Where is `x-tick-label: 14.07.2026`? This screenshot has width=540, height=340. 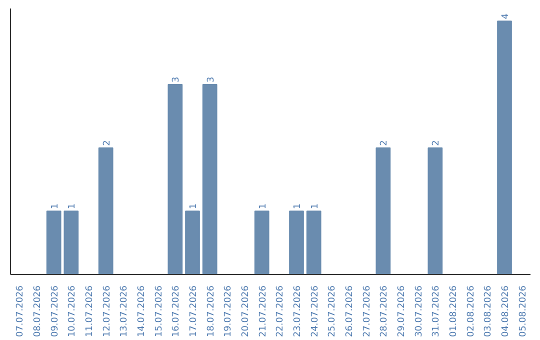
x-tick-label: 14.07.2026 is located at coordinates (142, 311).